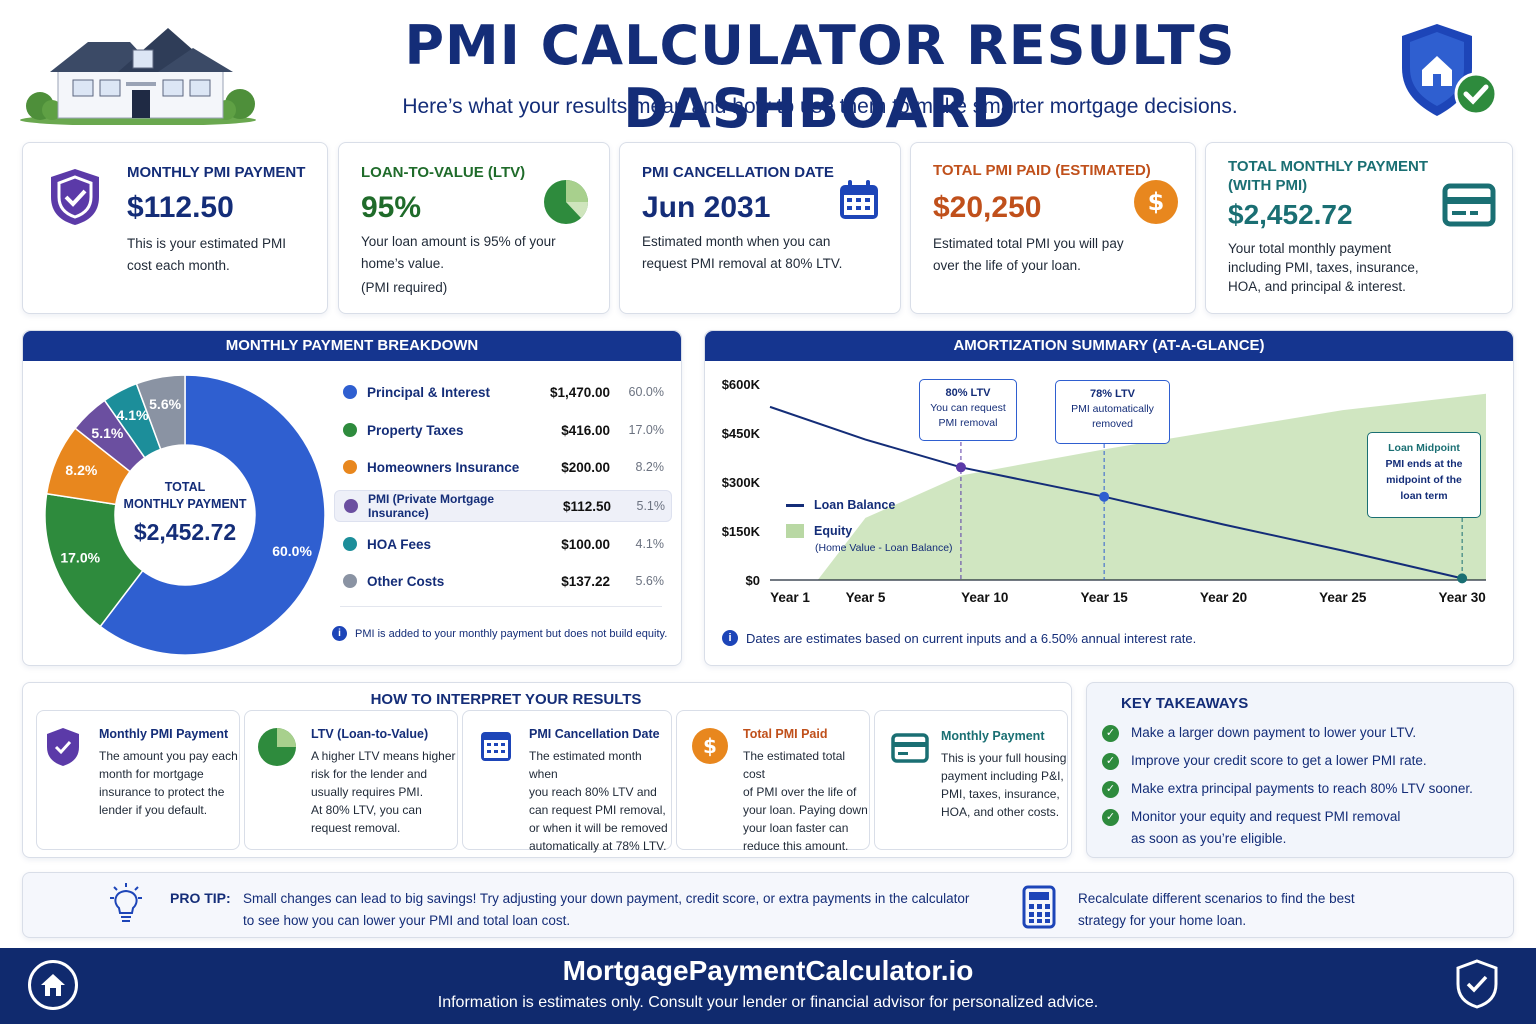 The width and height of the screenshot is (1536, 1024). I want to click on pie-chart-icon, so click(277, 747).